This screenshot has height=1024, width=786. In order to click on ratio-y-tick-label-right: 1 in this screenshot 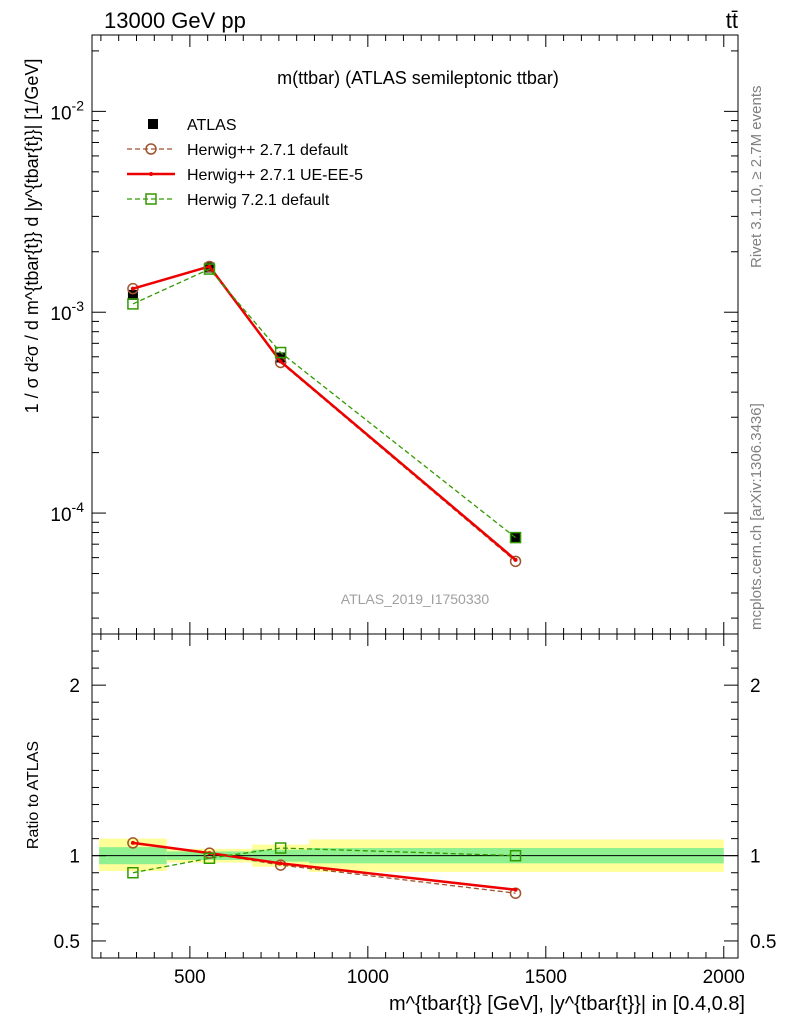, I will do `click(755, 857)`.